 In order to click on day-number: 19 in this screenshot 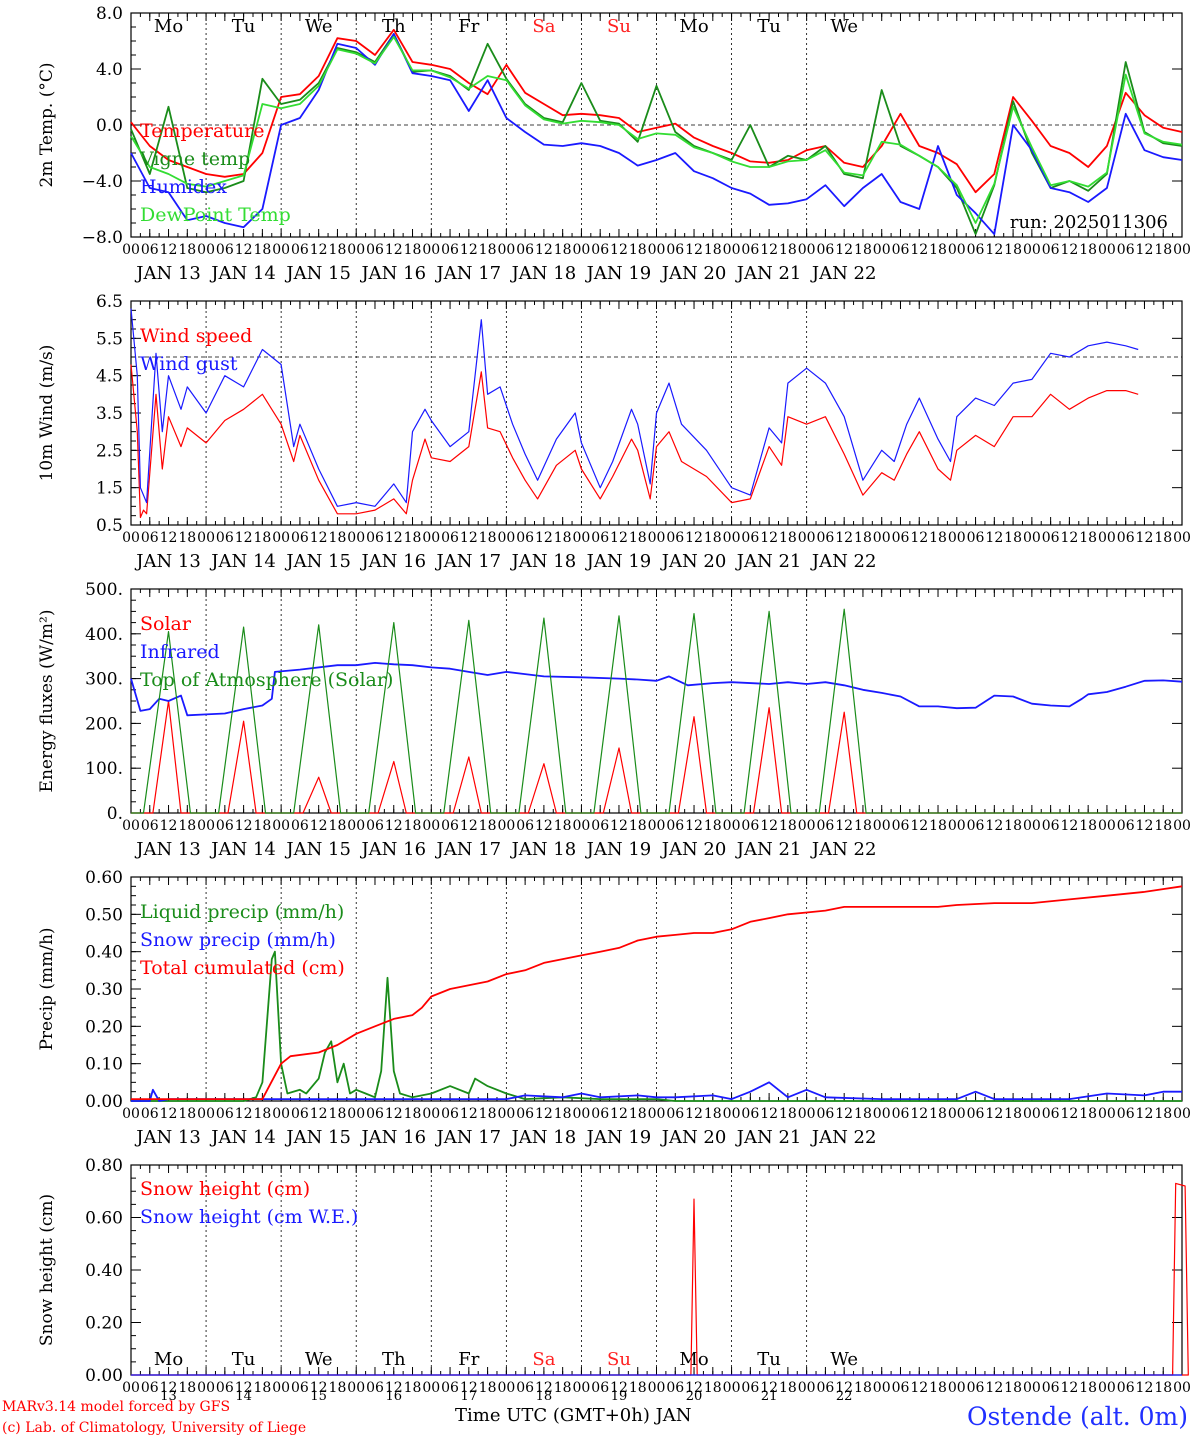, I will do `click(619, 1396)`.